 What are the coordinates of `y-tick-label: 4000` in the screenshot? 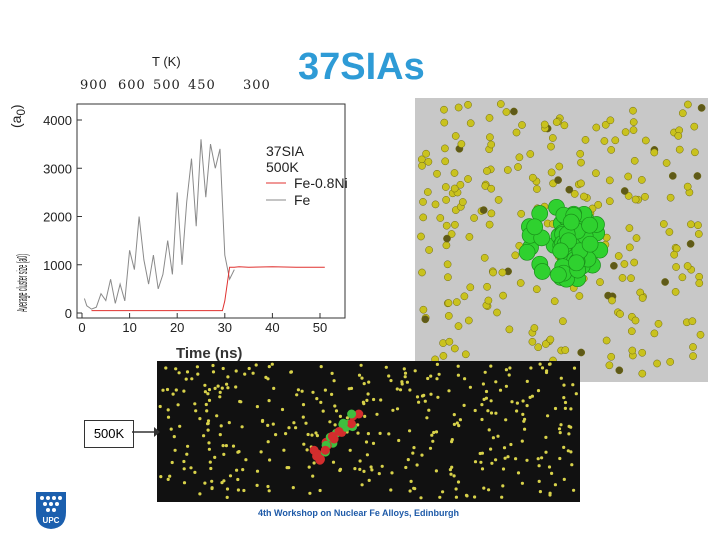 It's located at (57, 120).